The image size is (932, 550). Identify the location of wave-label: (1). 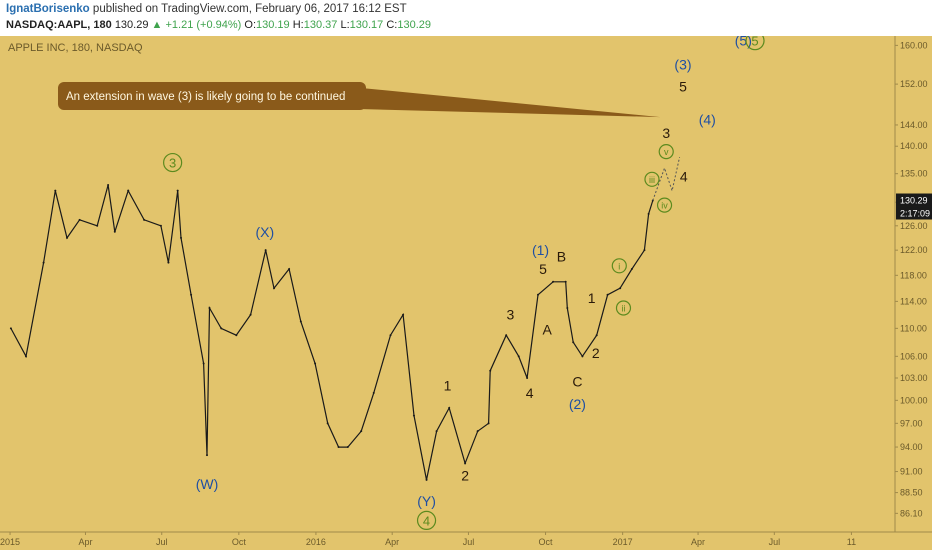
(540, 250).